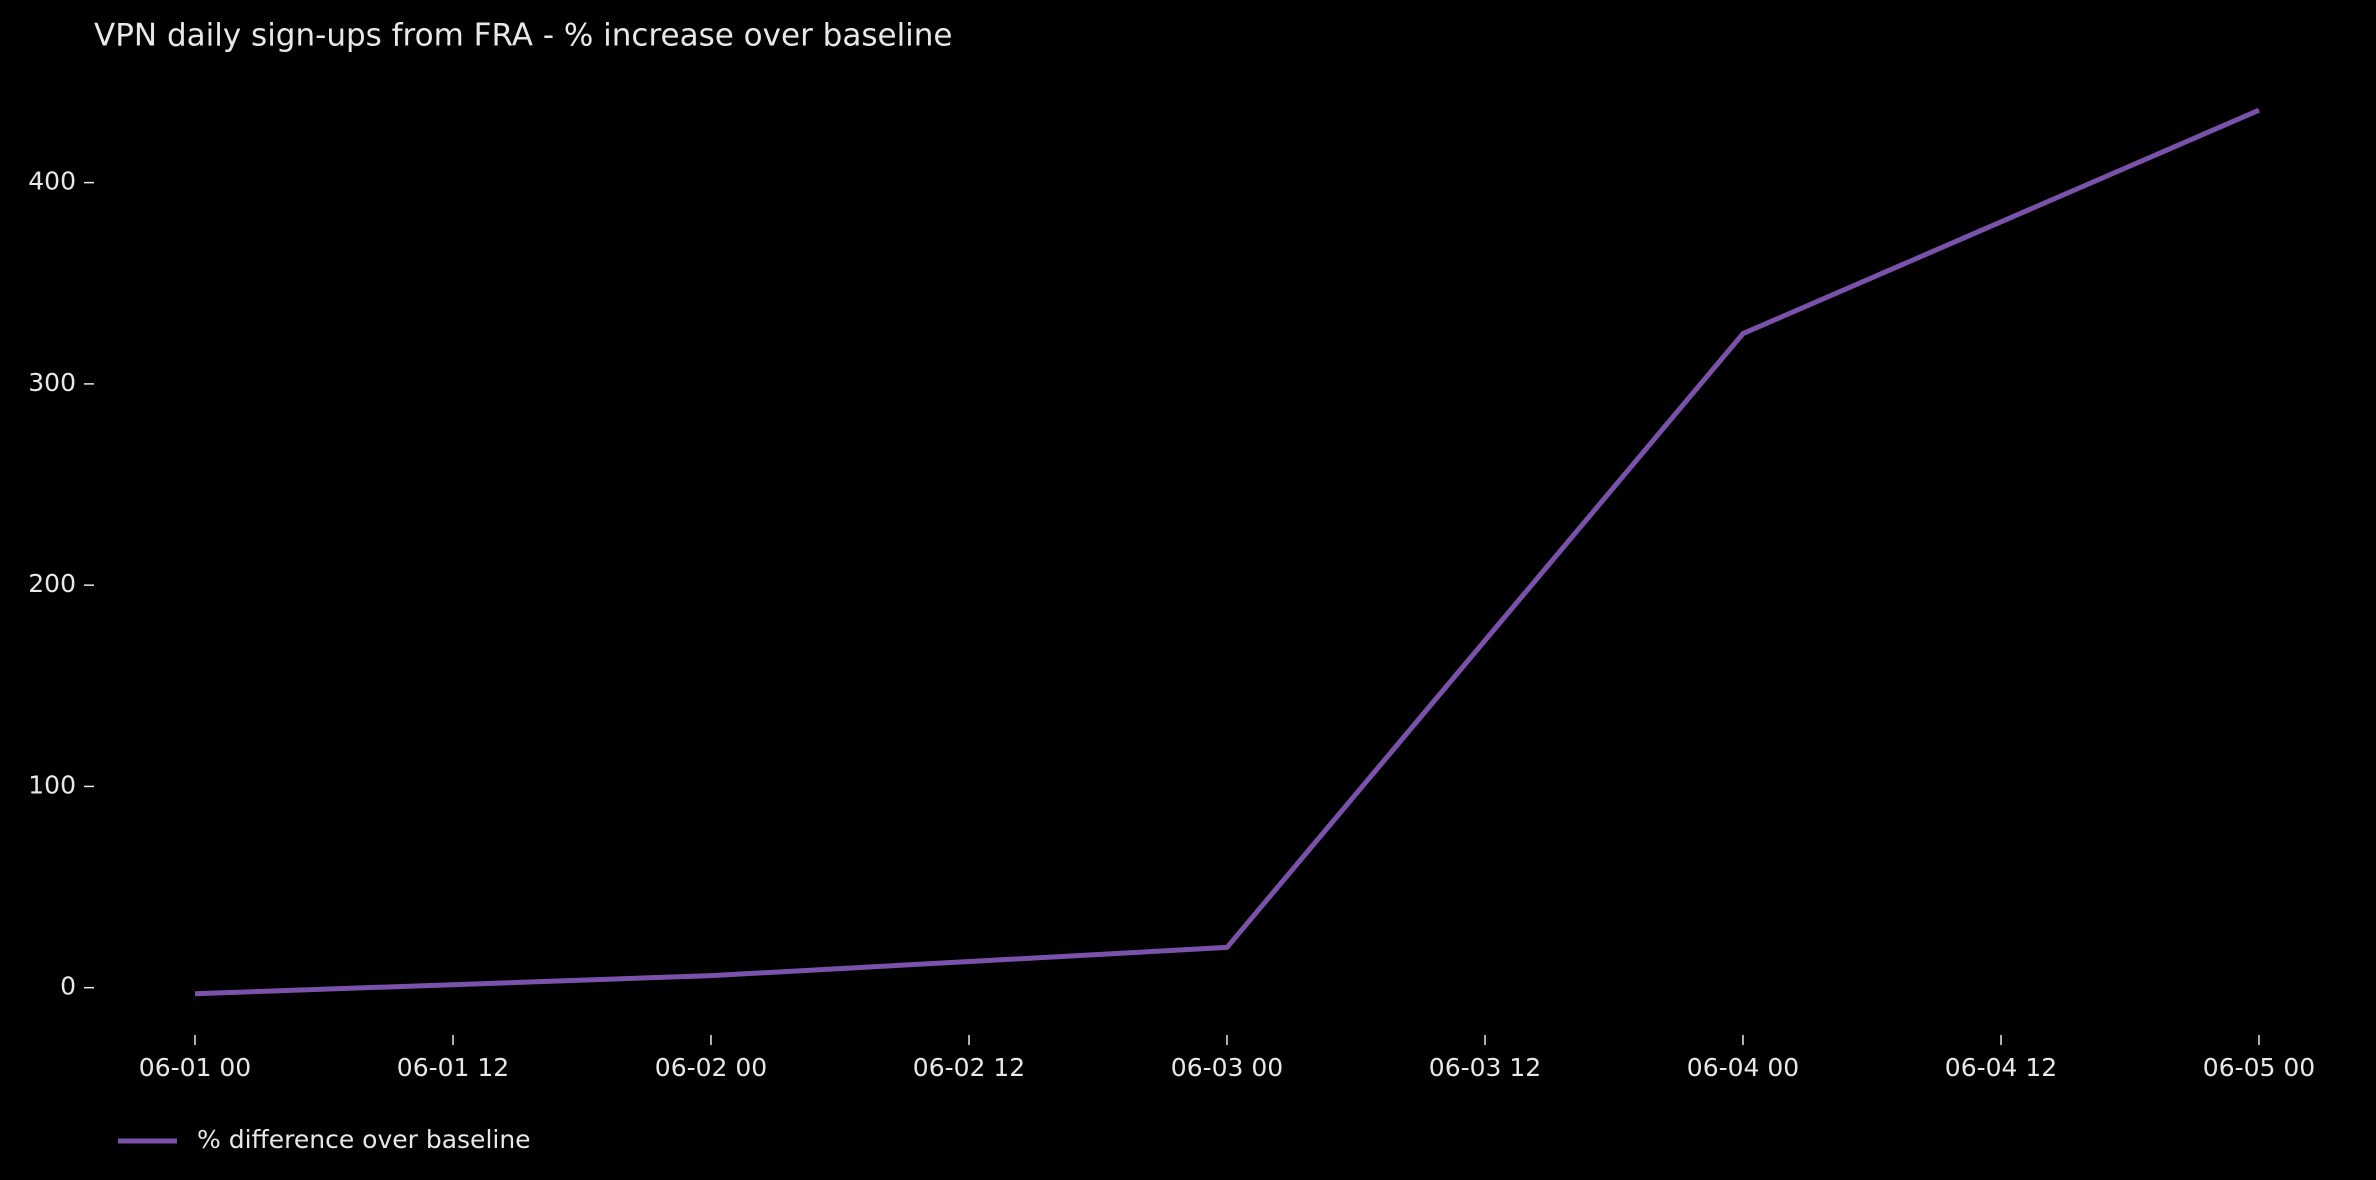  What do you see at coordinates (711, 1067) in the screenshot?
I see `x-tick-label: 06-02 00` at bounding box center [711, 1067].